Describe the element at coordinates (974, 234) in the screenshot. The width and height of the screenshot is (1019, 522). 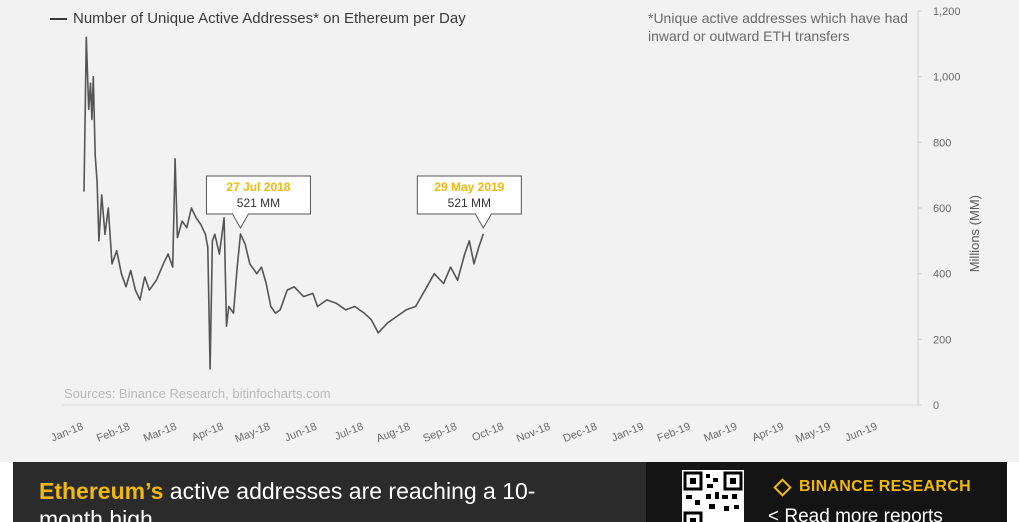
I see `y-axis-title: Millions (MM)` at that location.